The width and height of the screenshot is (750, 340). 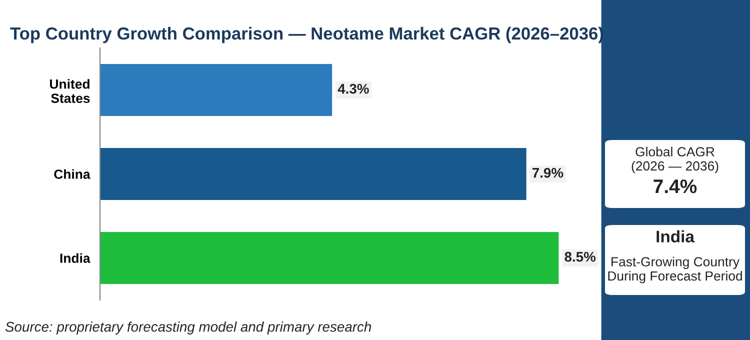 I want to click on data-label: 7.9%, so click(x=548, y=173).